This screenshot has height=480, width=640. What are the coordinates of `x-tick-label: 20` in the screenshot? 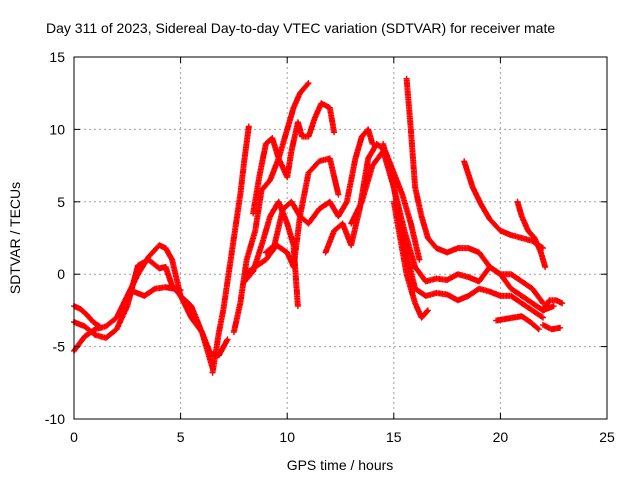 It's located at (501, 437).